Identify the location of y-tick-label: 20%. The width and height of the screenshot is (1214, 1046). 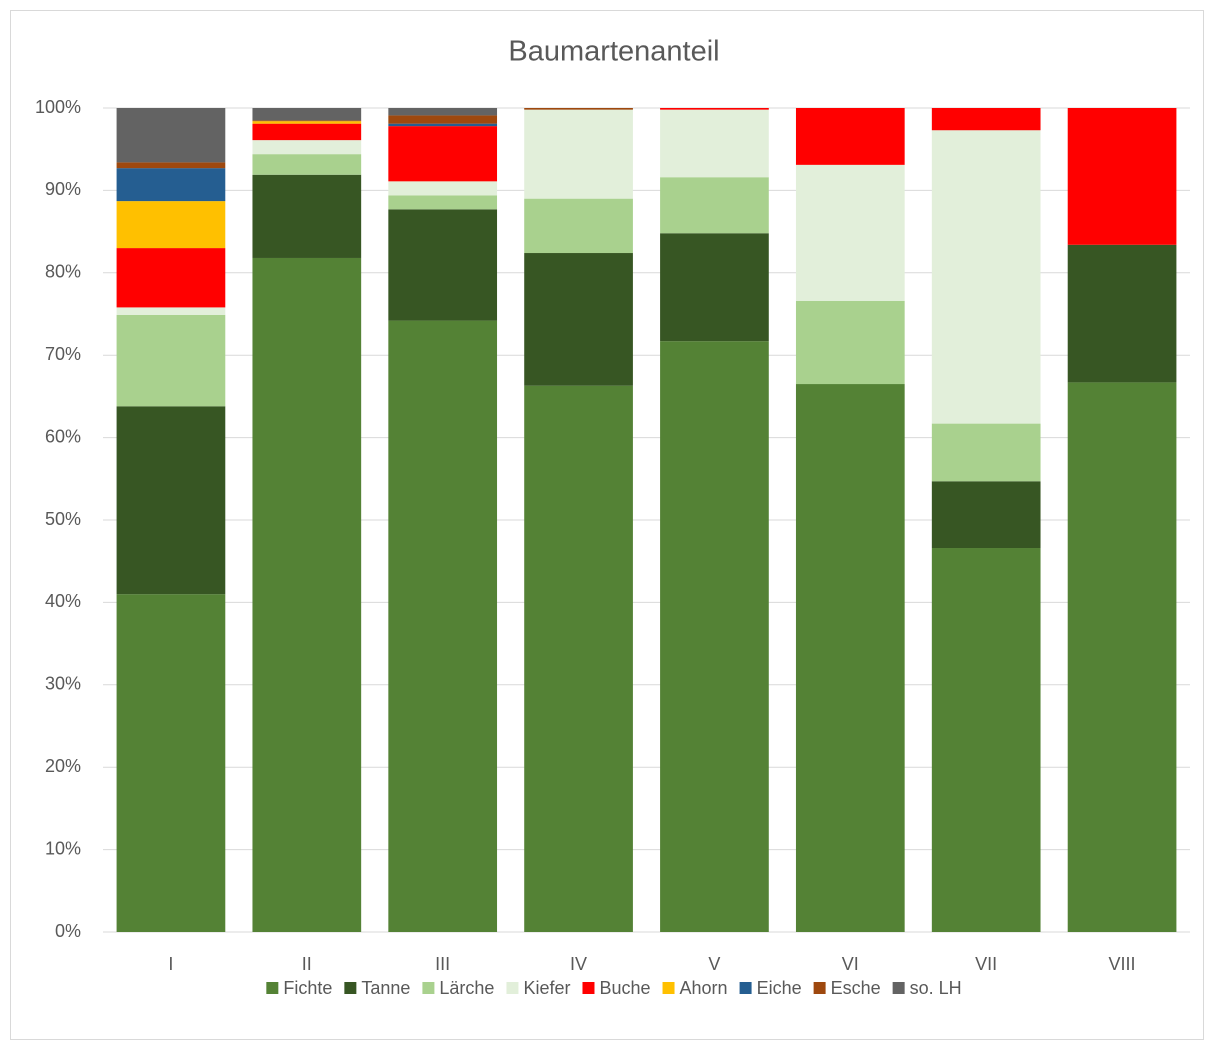
(63, 766).